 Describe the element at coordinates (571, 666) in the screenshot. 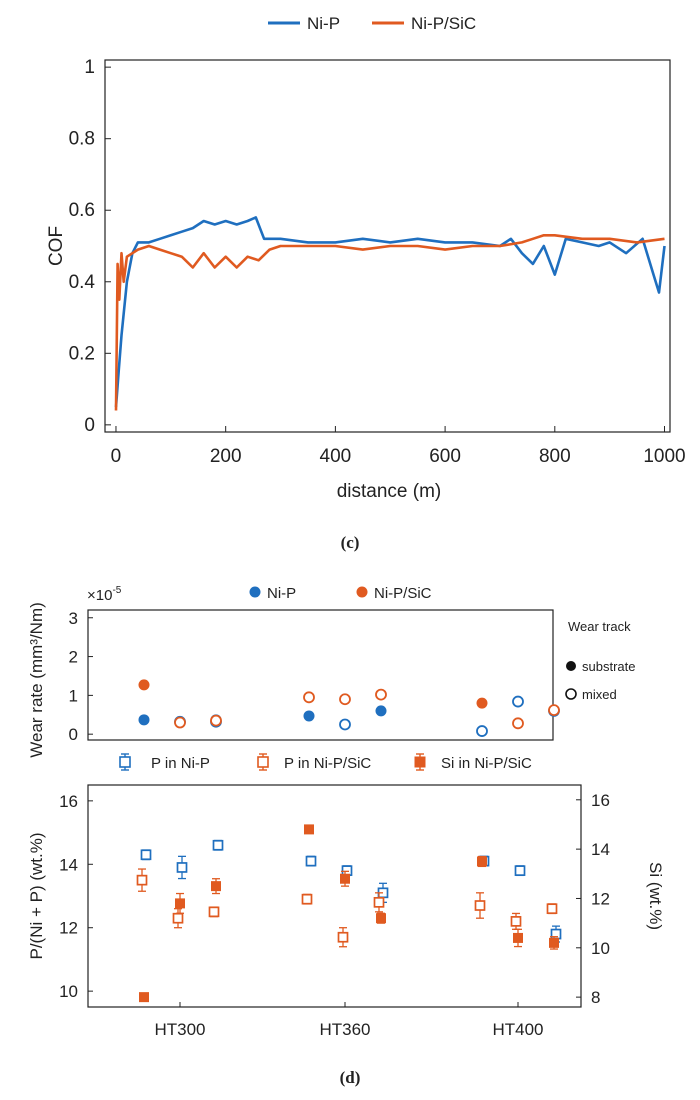

I see `legend-marker-substrate` at that location.